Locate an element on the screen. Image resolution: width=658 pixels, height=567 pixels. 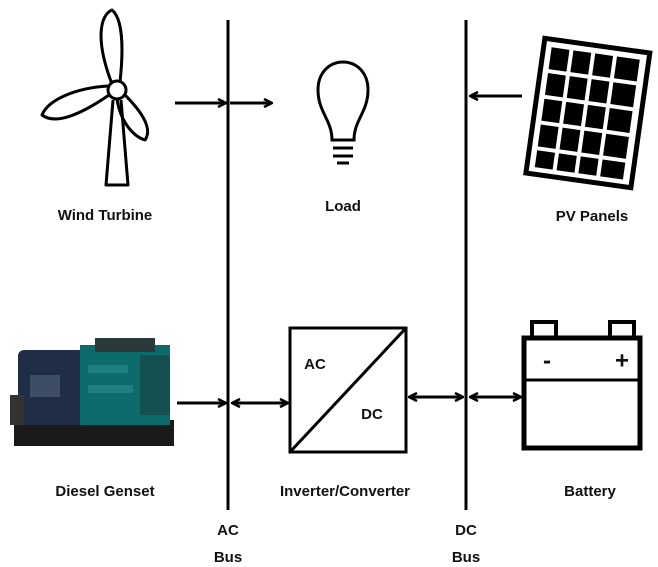
node-label: Wind Turbine is located at coordinates (105, 215).